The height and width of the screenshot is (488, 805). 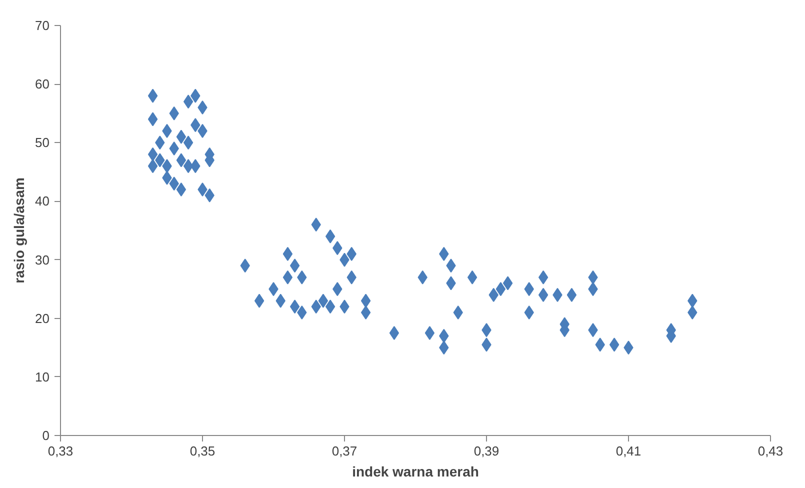 I want to click on x-tick-label: 0,37, so click(x=345, y=451).